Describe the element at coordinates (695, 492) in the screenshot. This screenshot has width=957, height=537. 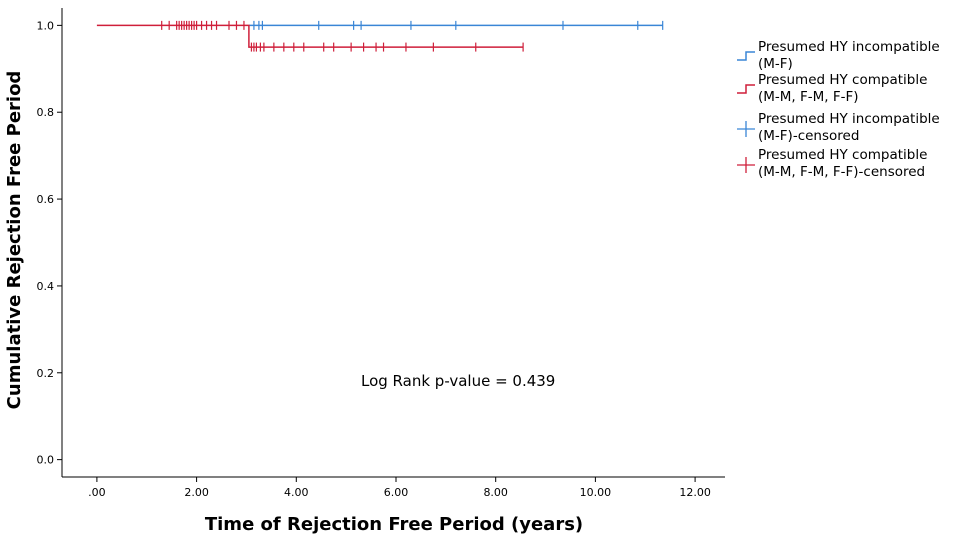
I see `x-tick-label: 12.00` at that location.